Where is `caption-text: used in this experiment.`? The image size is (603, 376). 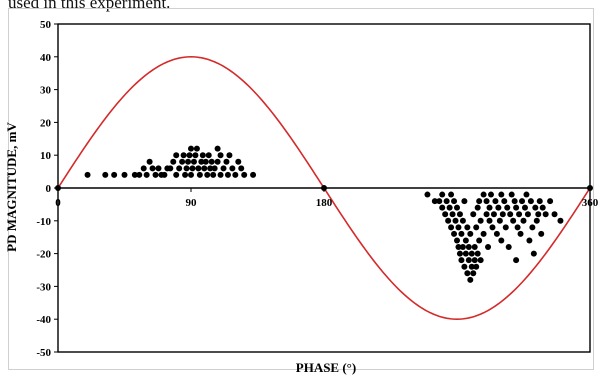
caption-text: used in this experiment. is located at coordinates (89, 6).